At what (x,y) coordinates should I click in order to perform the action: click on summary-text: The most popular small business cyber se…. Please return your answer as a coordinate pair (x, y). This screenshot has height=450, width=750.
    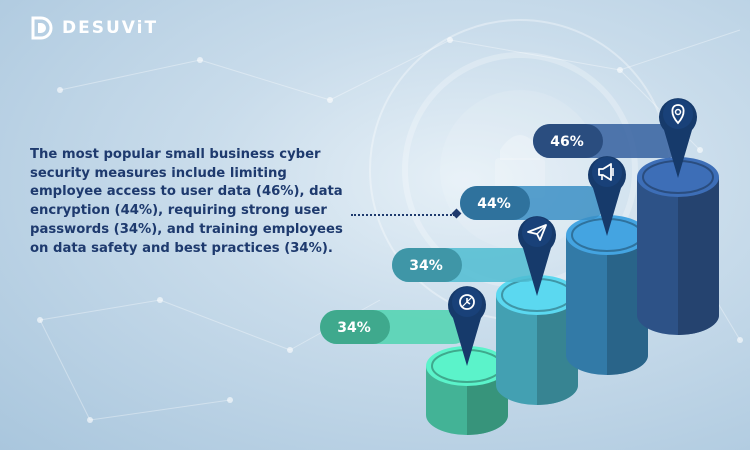
    Looking at the image, I should click on (186, 201).